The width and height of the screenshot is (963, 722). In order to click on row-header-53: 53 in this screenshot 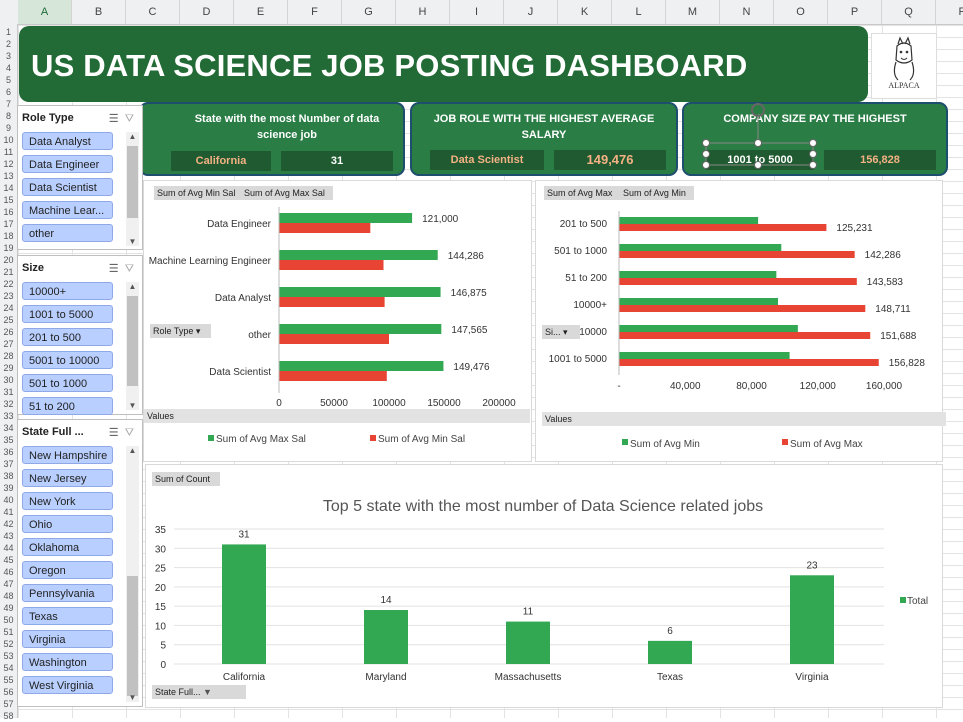, I will do `click(8, 656)`.